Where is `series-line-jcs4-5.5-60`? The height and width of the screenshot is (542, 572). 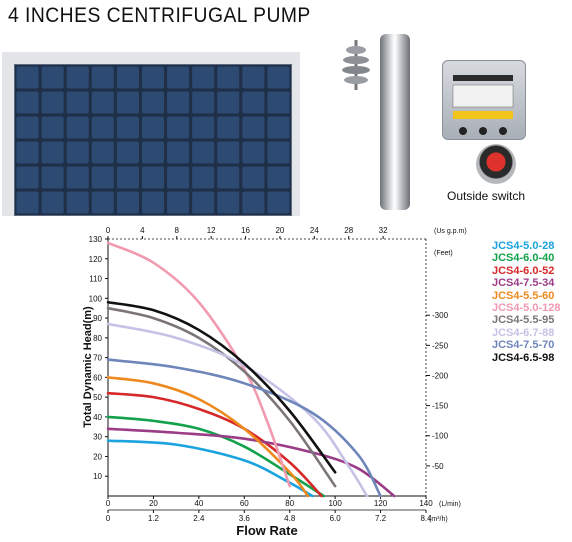 series-line-jcs4-5.5-60 is located at coordinates (208, 437).